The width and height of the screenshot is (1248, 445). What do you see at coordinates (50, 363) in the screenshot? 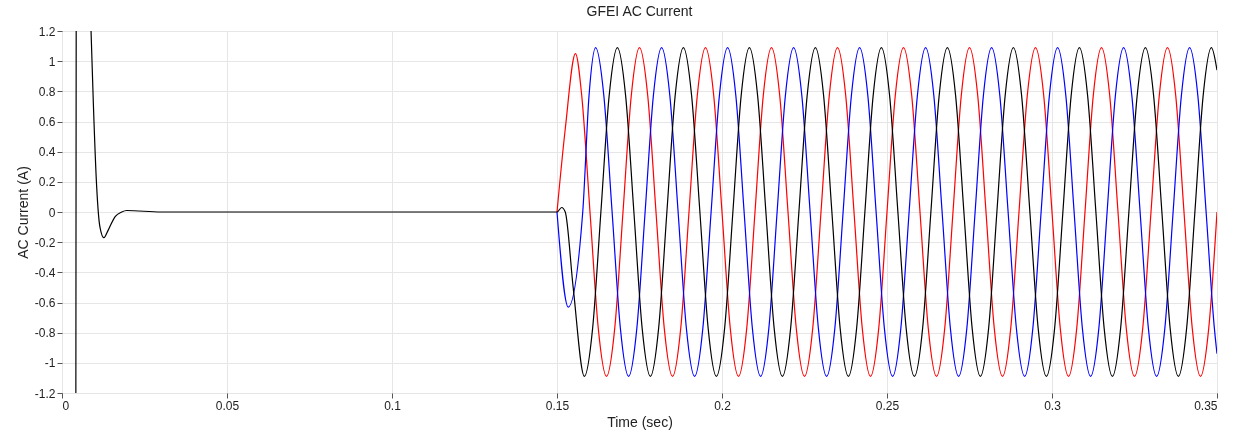
I see `y-tick-label: -1` at bounding box center [50, 363].